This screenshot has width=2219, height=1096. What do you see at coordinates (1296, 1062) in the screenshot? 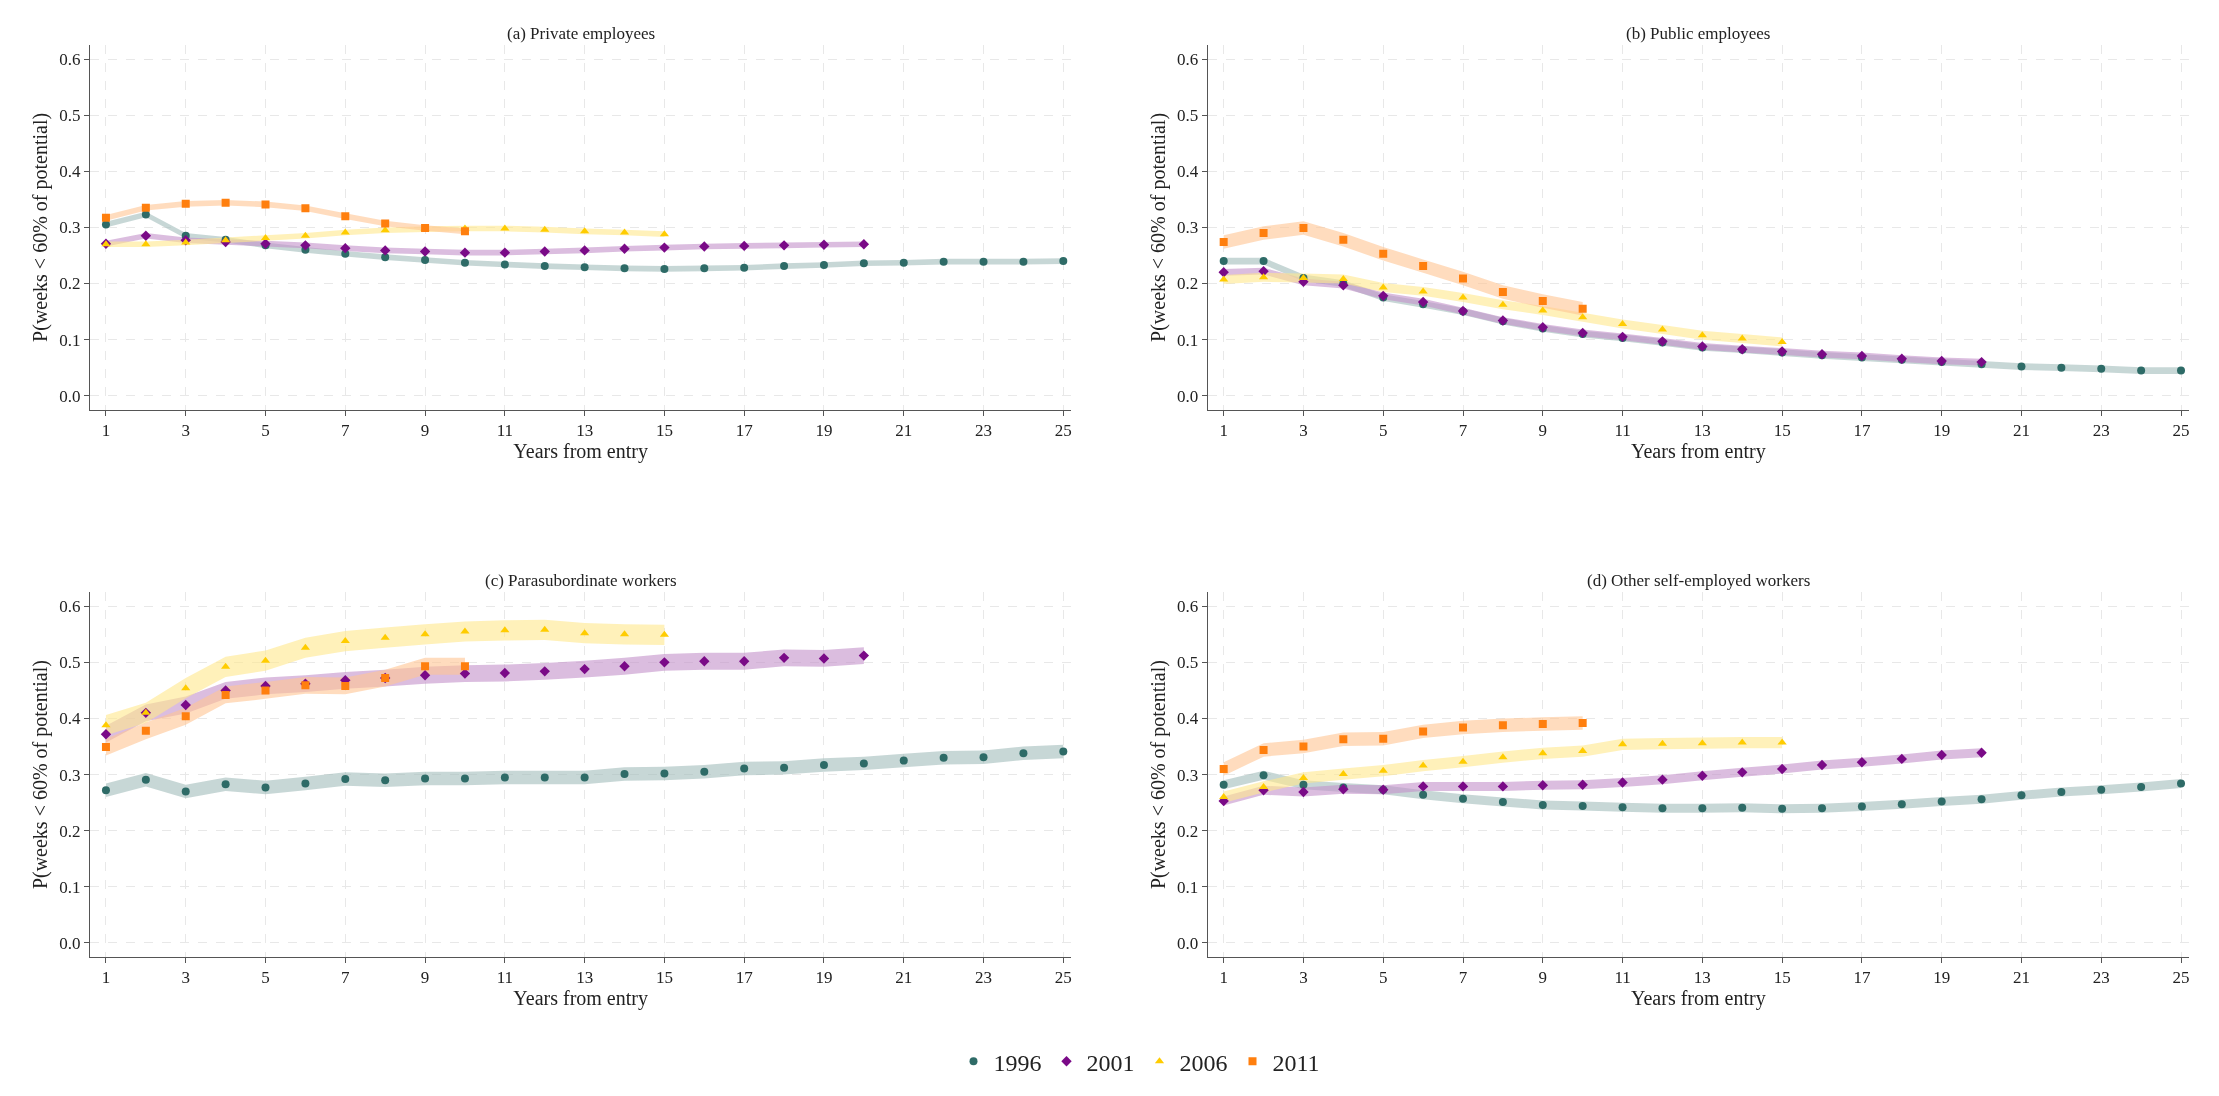
I see `legend-label: 2011` at bounding box center [1296, 1062].